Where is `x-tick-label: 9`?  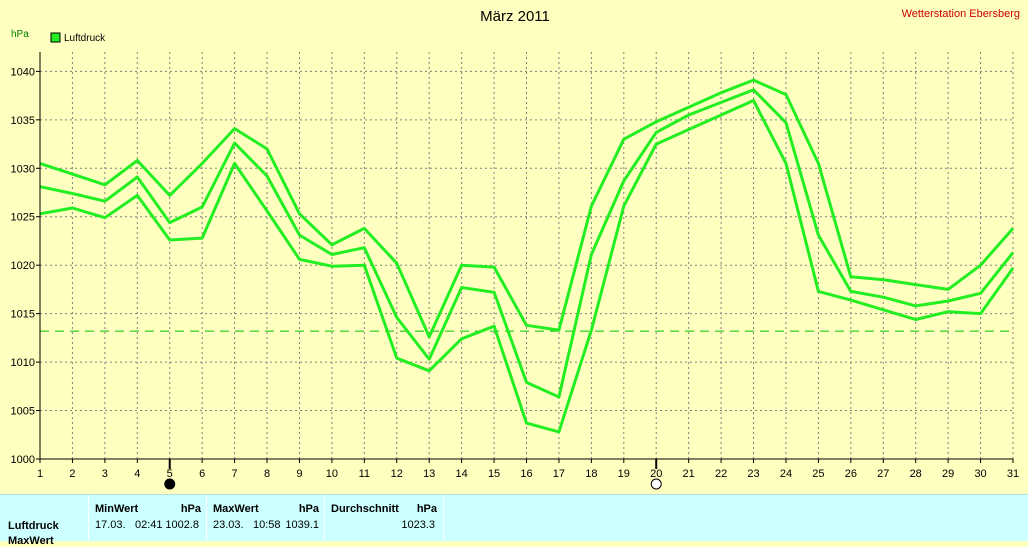 x-tick-label: 9 is located at coordinates (299, 474).